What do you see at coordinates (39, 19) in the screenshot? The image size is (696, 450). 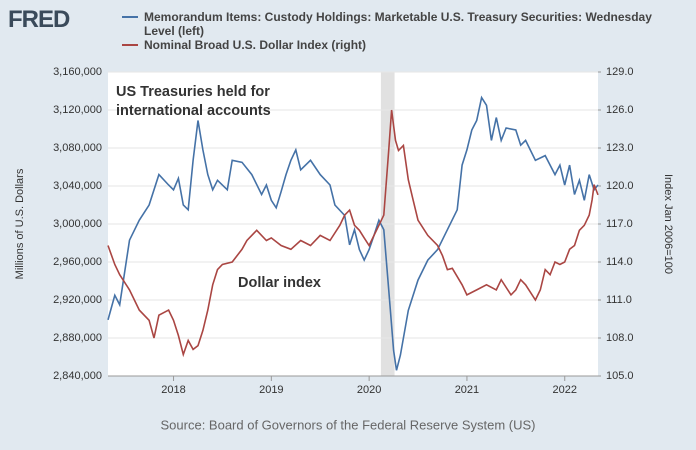 I see `logo: FRED` at bounding box center [39, 19].